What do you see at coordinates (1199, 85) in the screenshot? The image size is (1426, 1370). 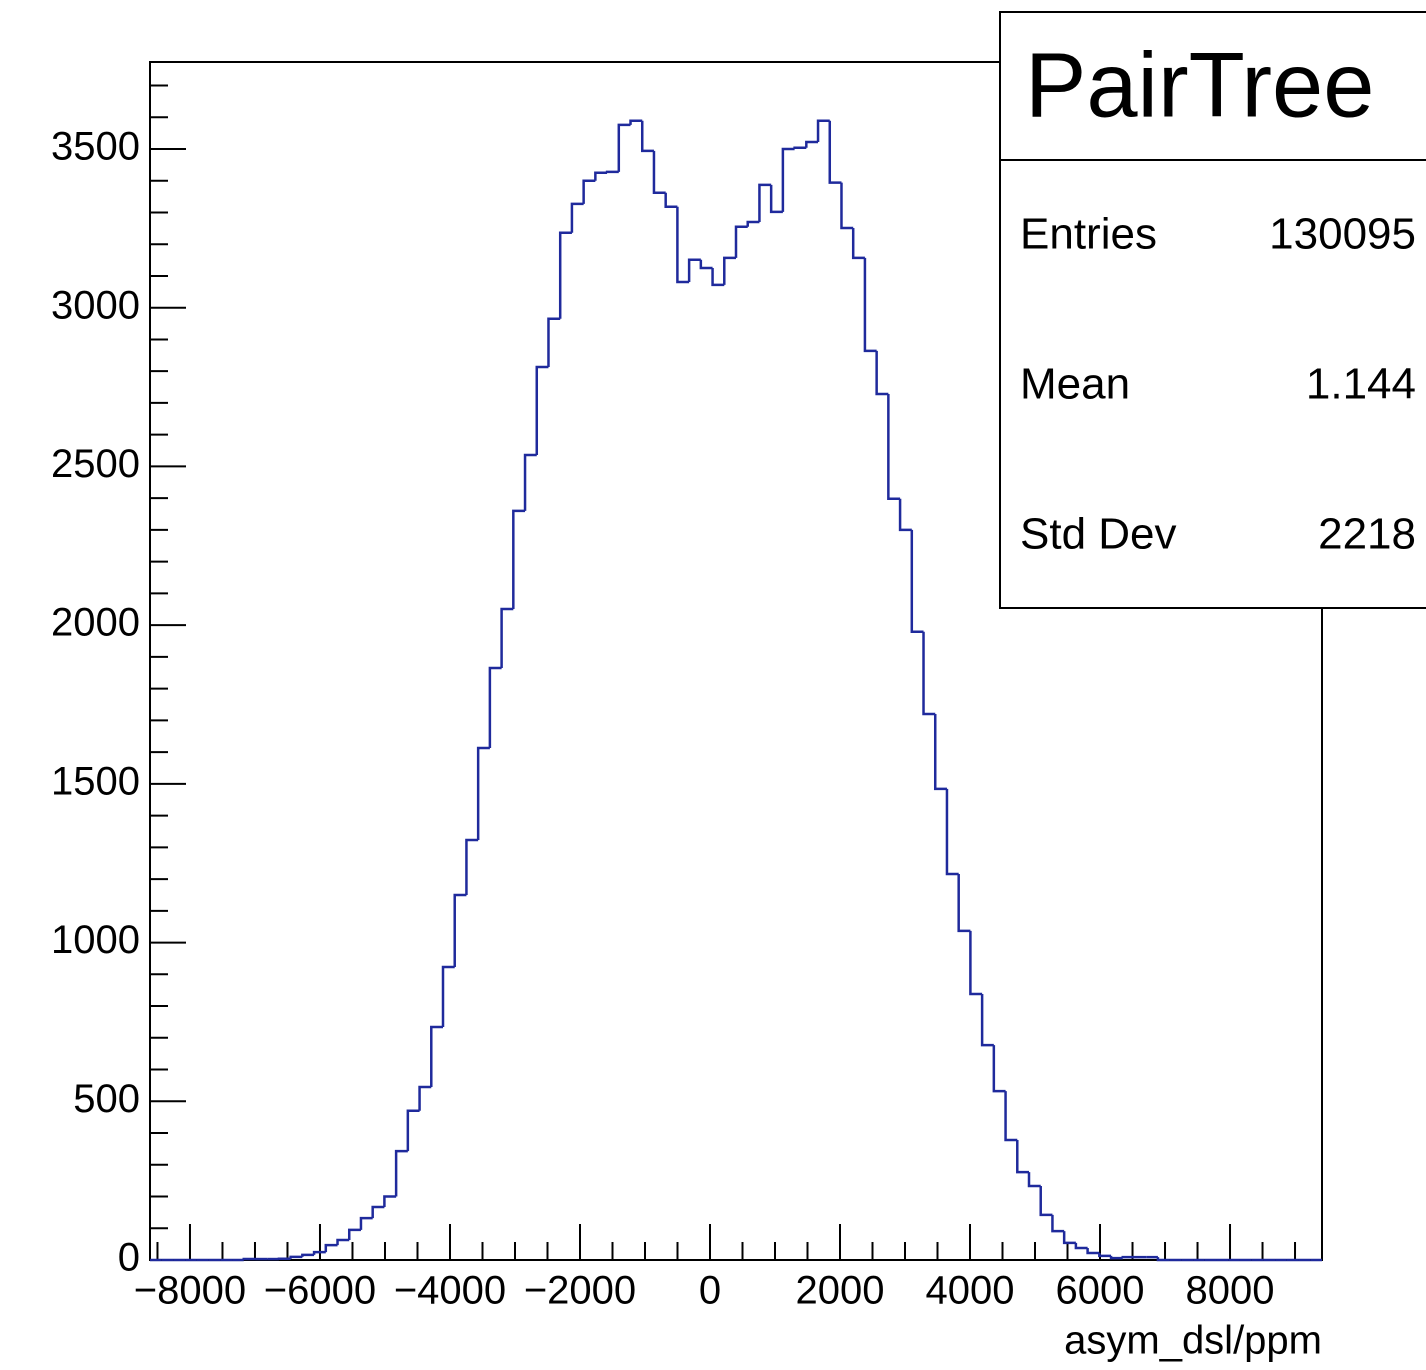 I see `stats-title: PairTree` at bounding box center [1199, 85].